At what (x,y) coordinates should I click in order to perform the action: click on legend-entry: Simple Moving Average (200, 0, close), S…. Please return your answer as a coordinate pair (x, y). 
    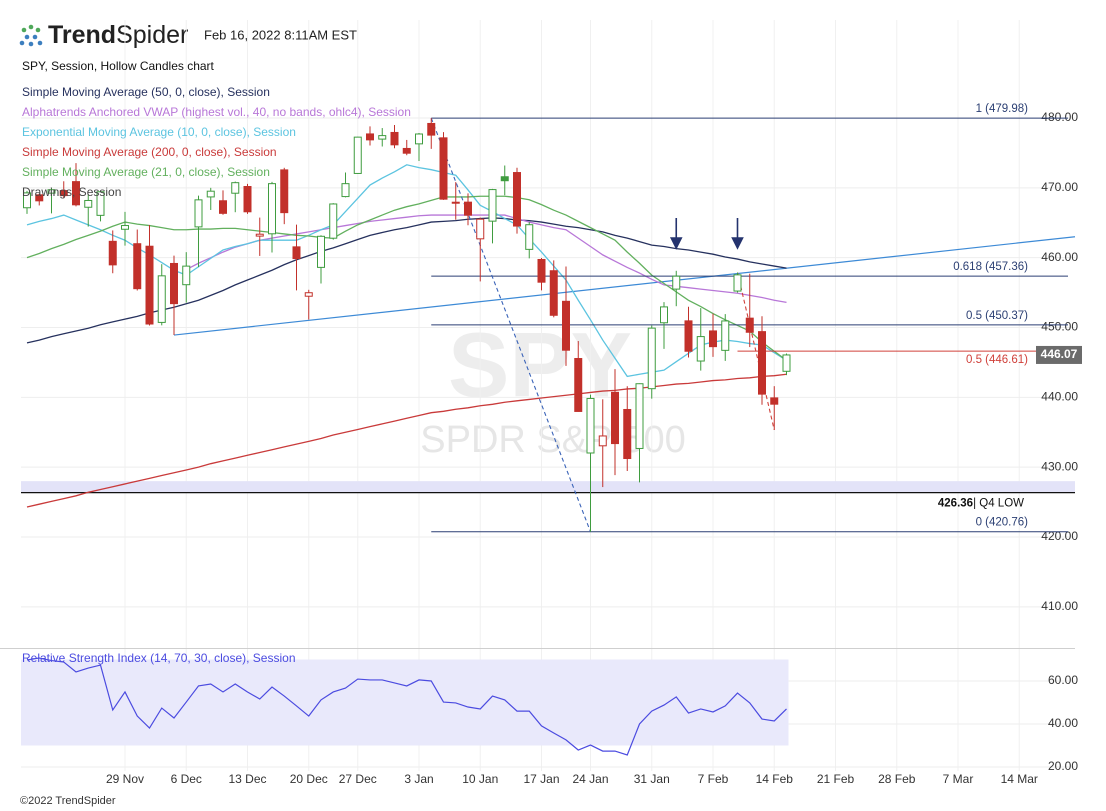
    Looking at the image, I should click on (149, 152).